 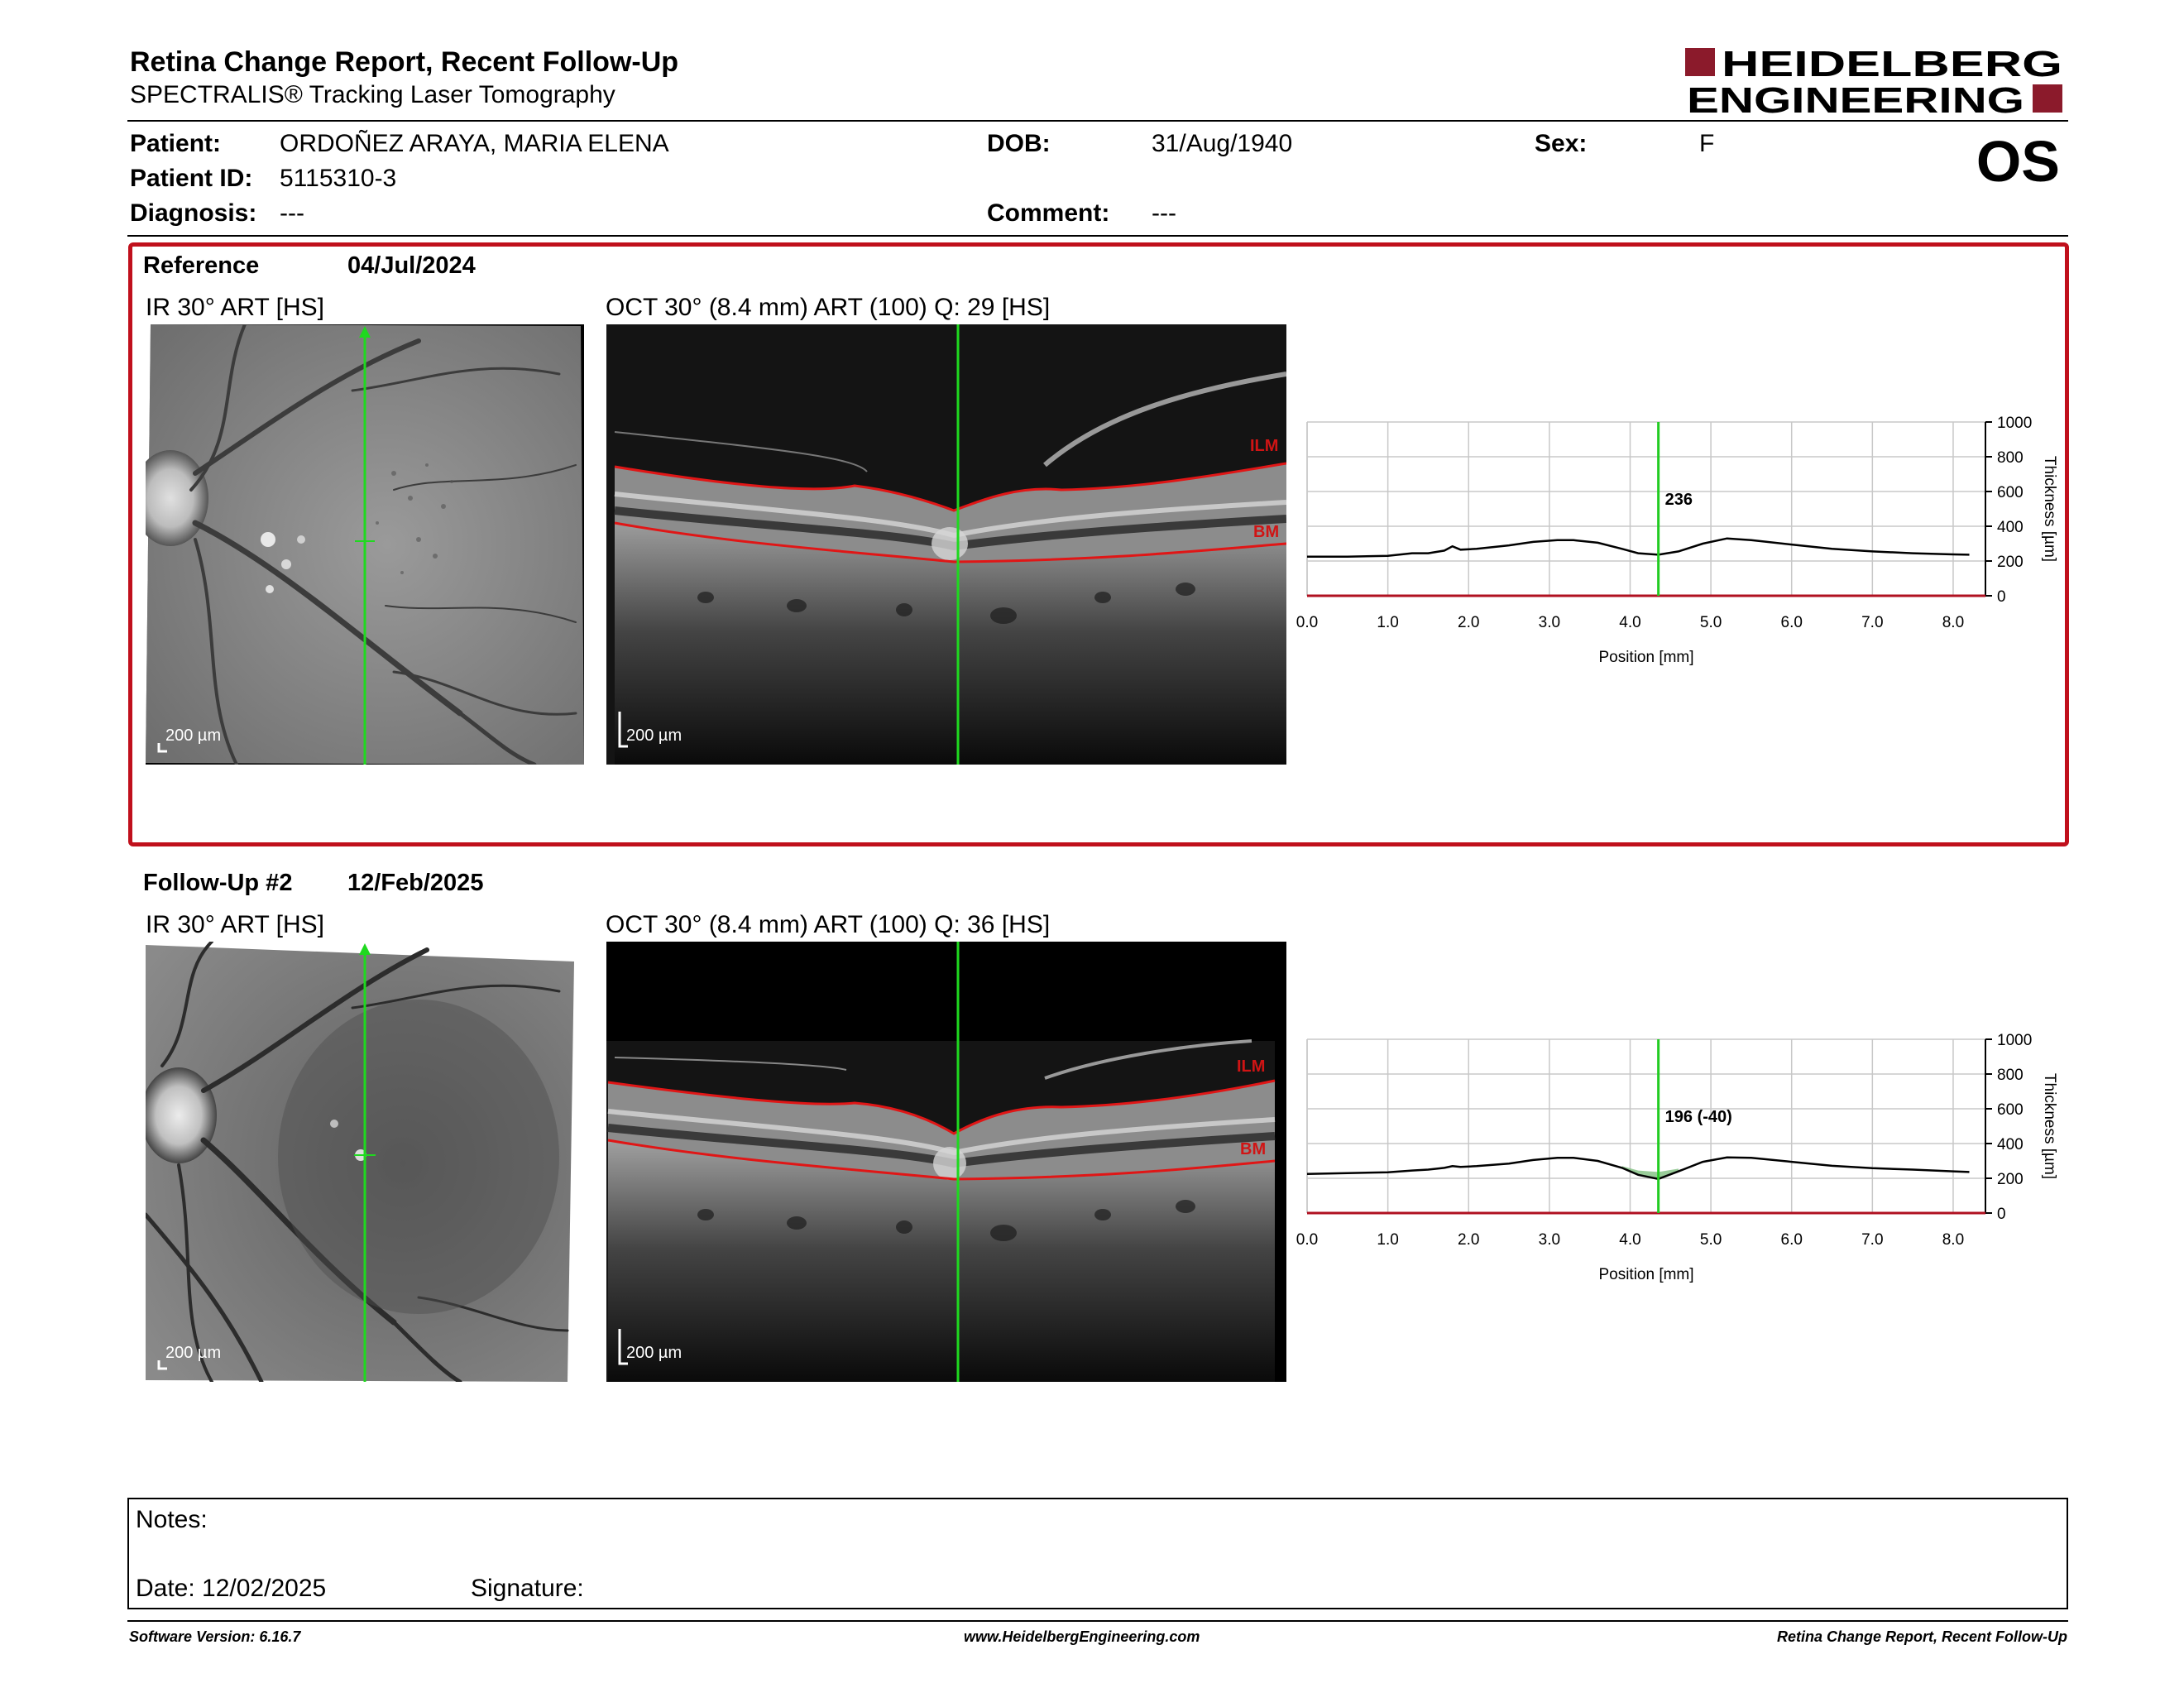 What do you see at coordinates (1048, 213) in the screenshot?
I see `comment-label: Comment:` at bounding box center [1048, 213].